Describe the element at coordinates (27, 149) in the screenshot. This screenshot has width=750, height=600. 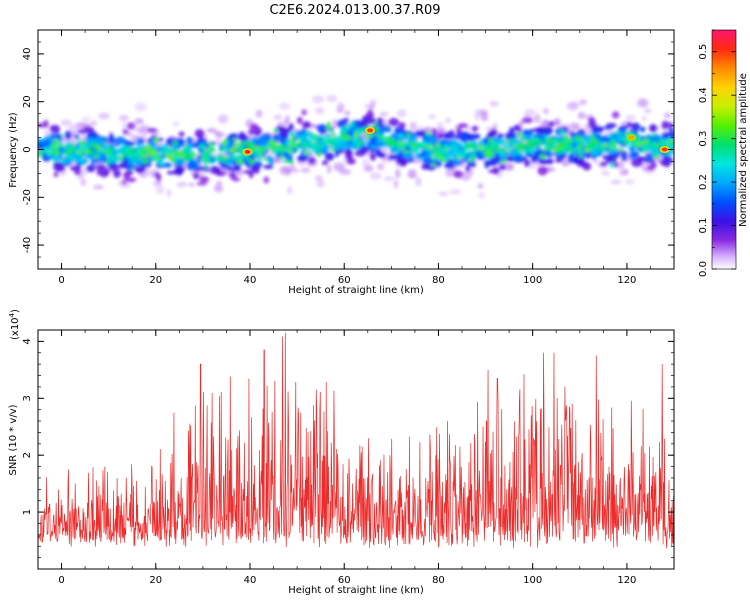
I see `spectrogram-y-tick-label: 0` at that location.